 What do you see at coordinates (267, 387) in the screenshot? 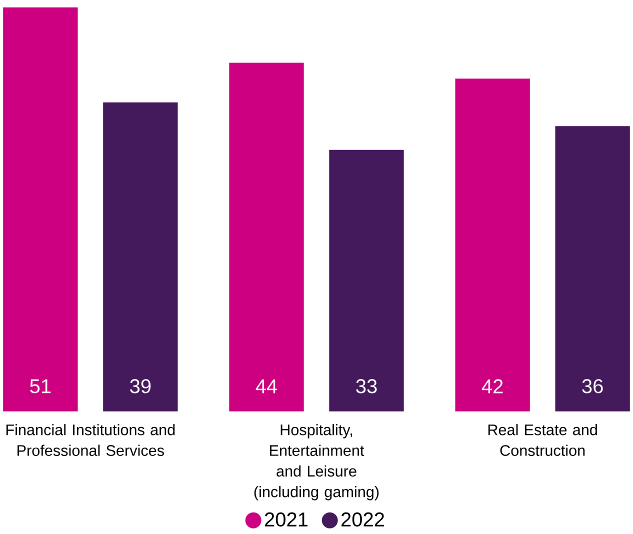
I see `data-label: 44` at bounding box center [267, 387].